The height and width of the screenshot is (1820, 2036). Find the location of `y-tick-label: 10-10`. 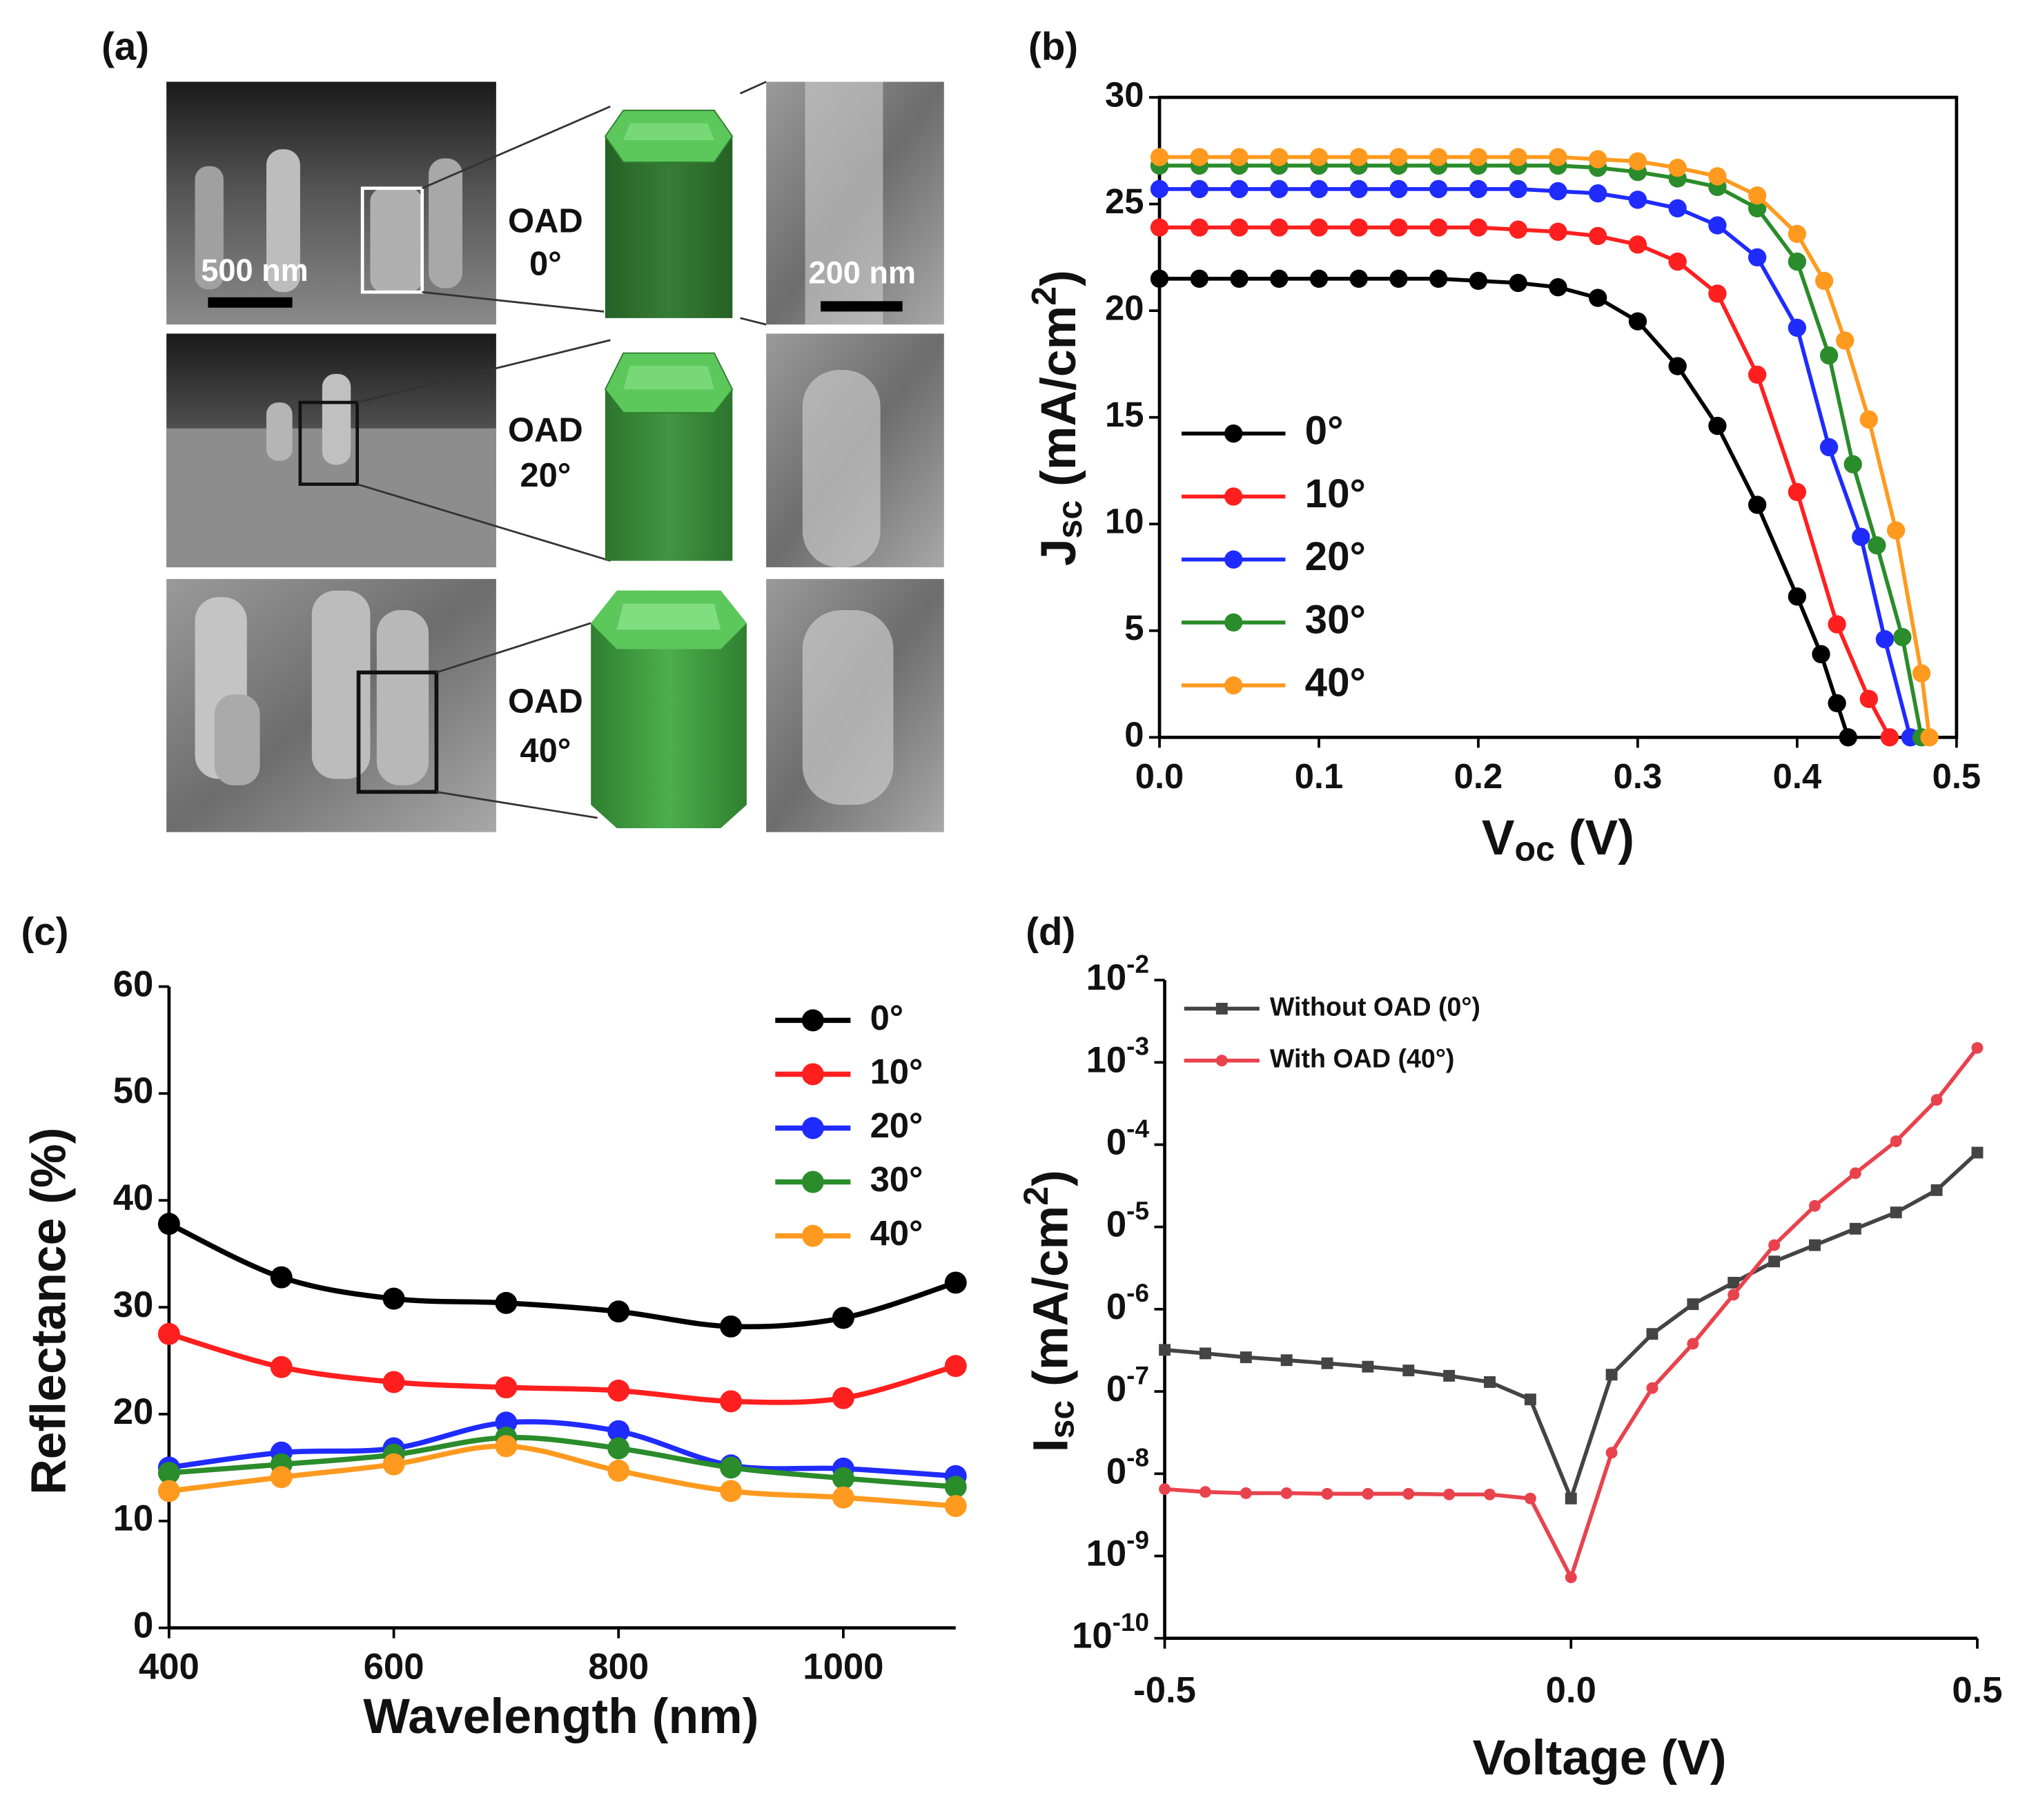

y-tick-label: 10-10 is located at coordinates (1110, 1632).